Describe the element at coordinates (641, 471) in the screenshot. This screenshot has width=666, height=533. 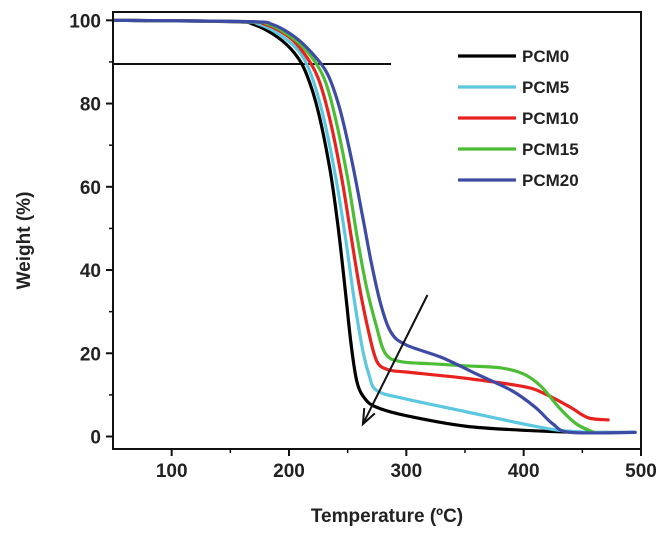
I see `x-tick-label: 500` at that location.